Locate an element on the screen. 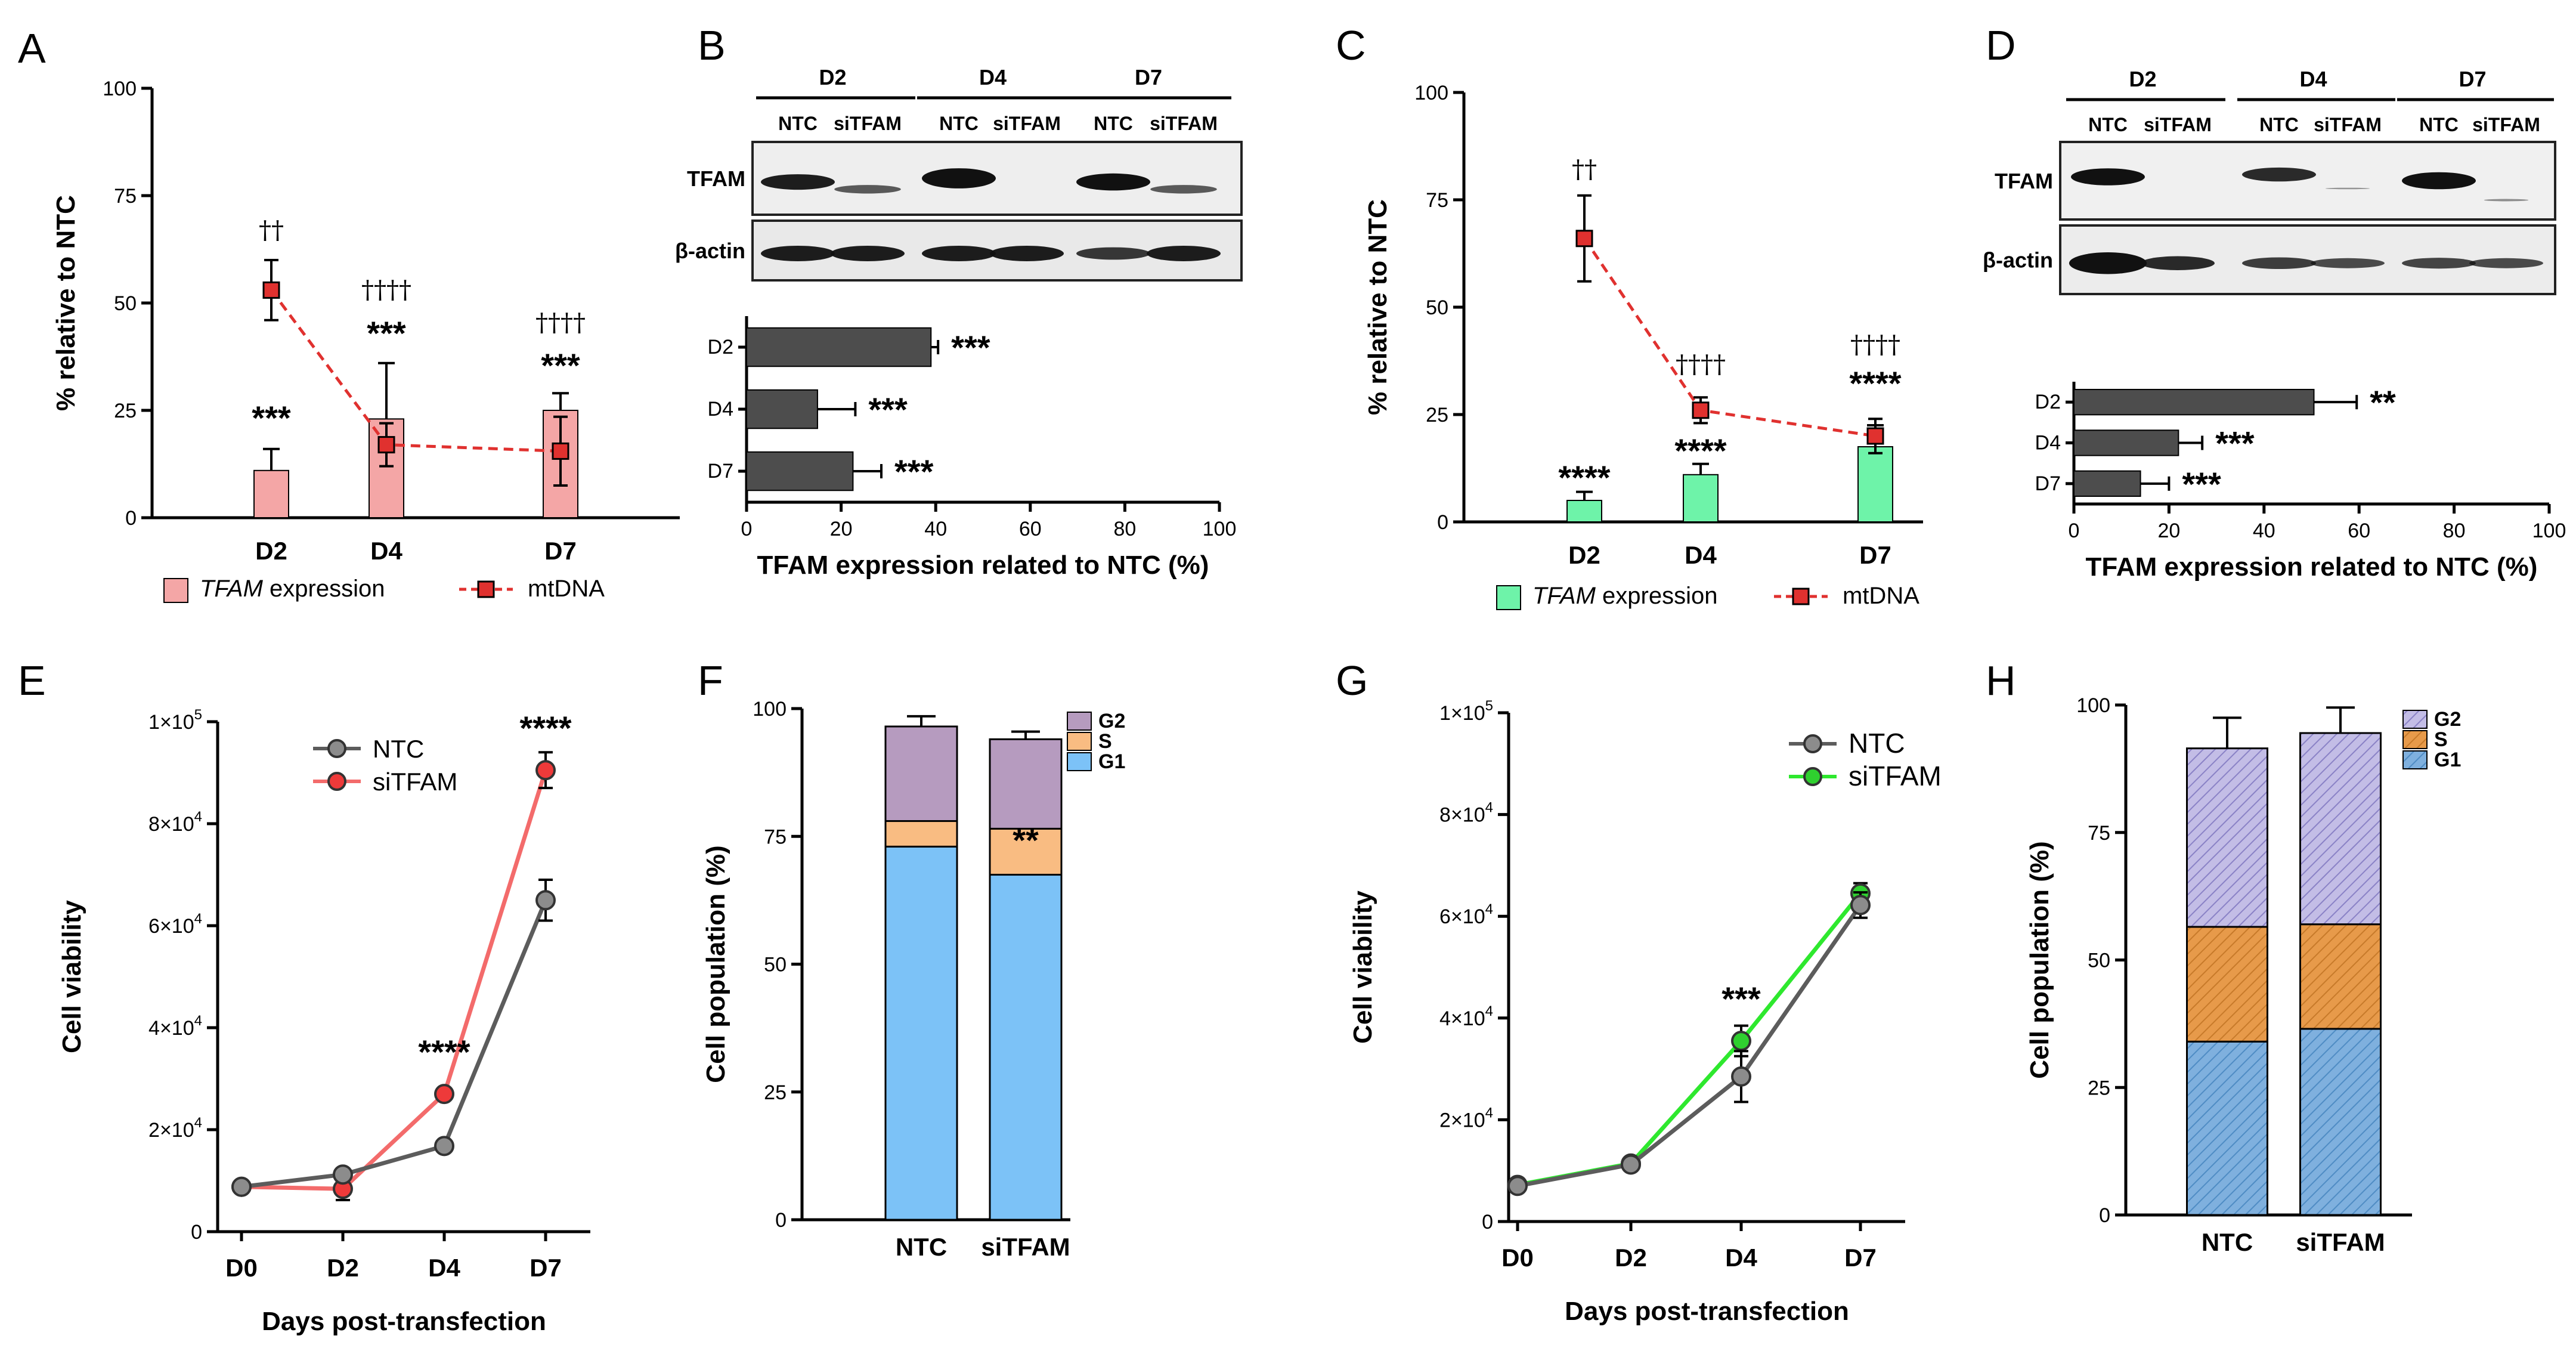 The width and height of the screenshot is (2576, 1345). blot-lane-label: siTFAM is located at coordinates (868, 123).